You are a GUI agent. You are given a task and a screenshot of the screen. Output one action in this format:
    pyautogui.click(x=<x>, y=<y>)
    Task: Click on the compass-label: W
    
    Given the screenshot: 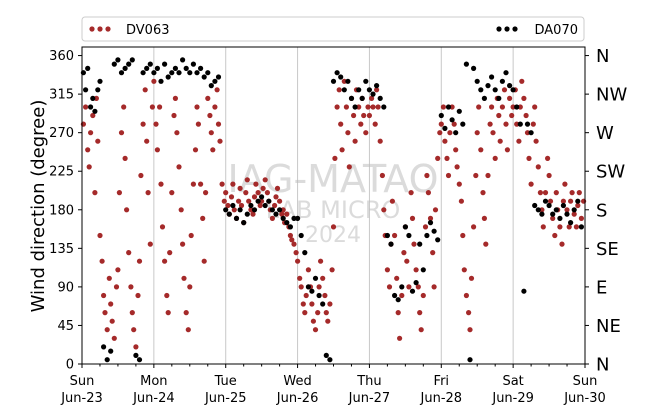 What is the action you would take?
    pyautogui.click(x=605, y=133)
    